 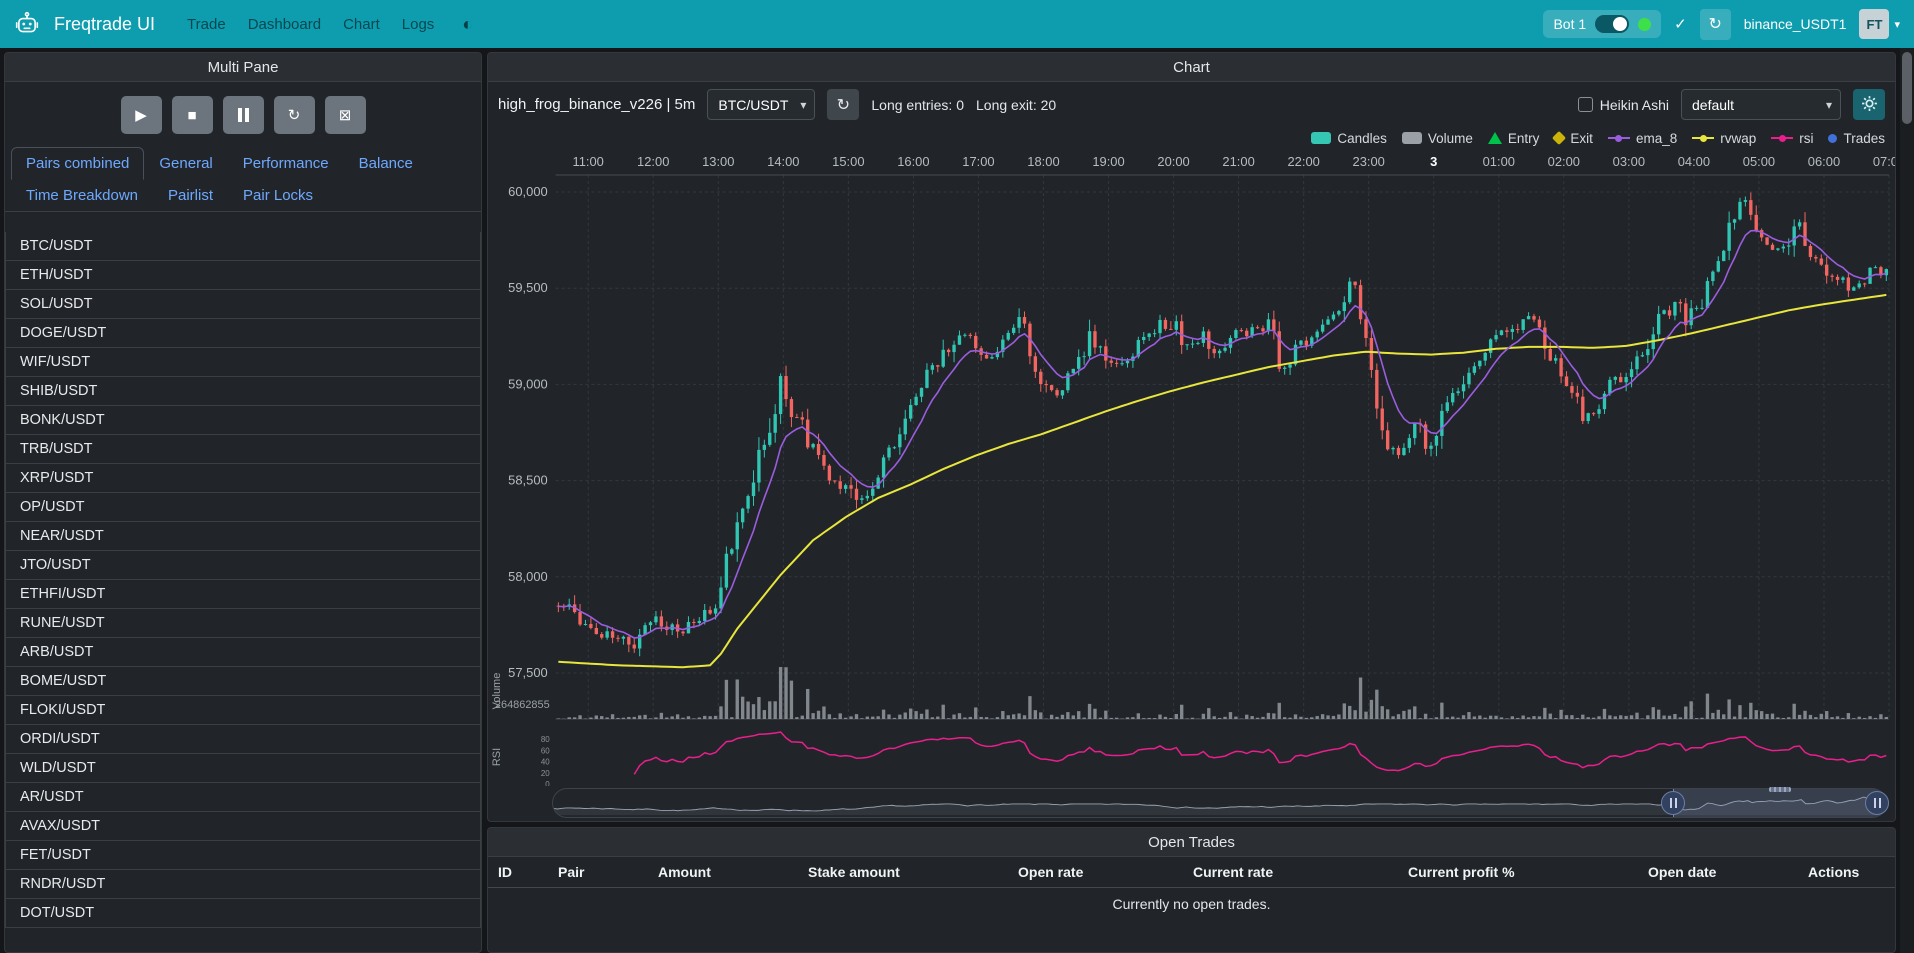 What do you see at coordinates (1907, 500) in the screenshot?
I see `page-scrollbar` at bounding box center [1907, 500].